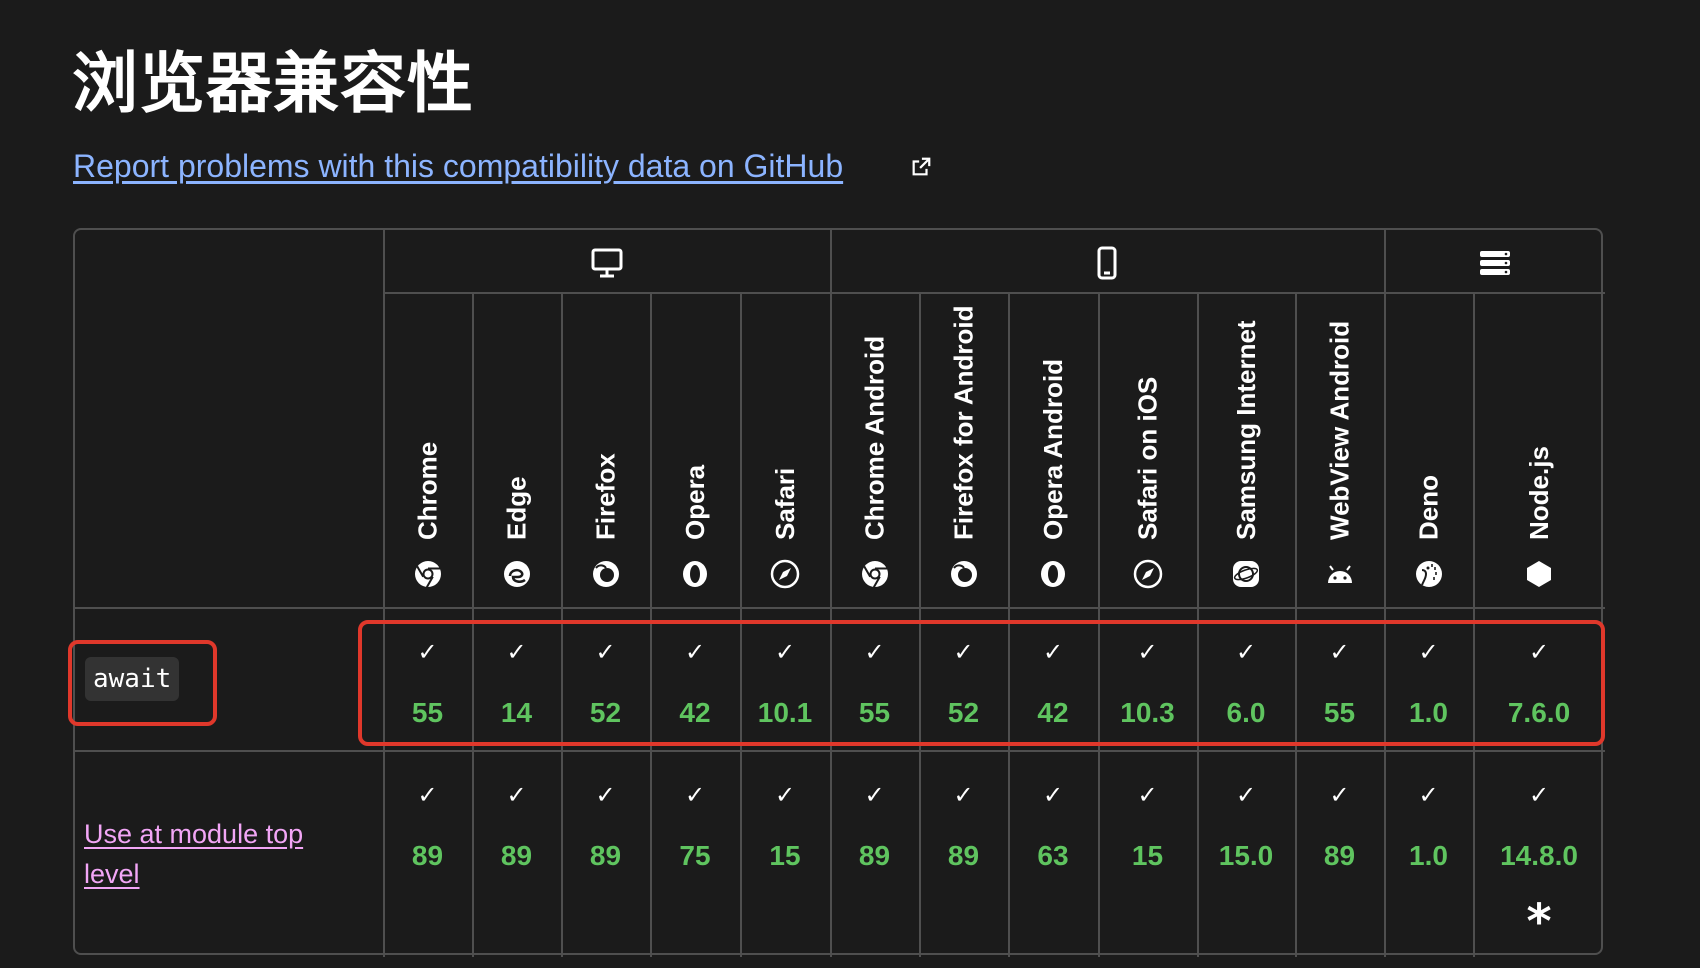 The image size is (1700, 968). I want to click on desktop-icon, so click(607, 263).